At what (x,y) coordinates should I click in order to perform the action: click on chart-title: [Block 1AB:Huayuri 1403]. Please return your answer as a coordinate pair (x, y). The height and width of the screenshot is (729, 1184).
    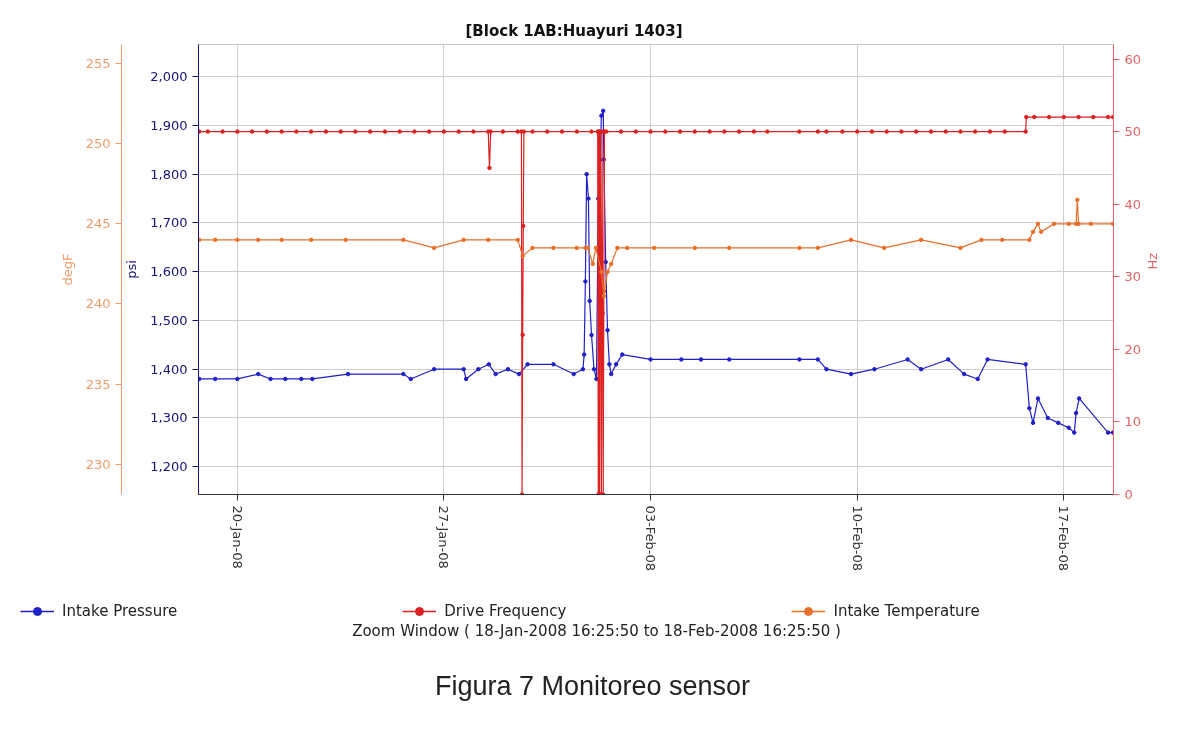
    Looking at the image, I should click on (574, 30).